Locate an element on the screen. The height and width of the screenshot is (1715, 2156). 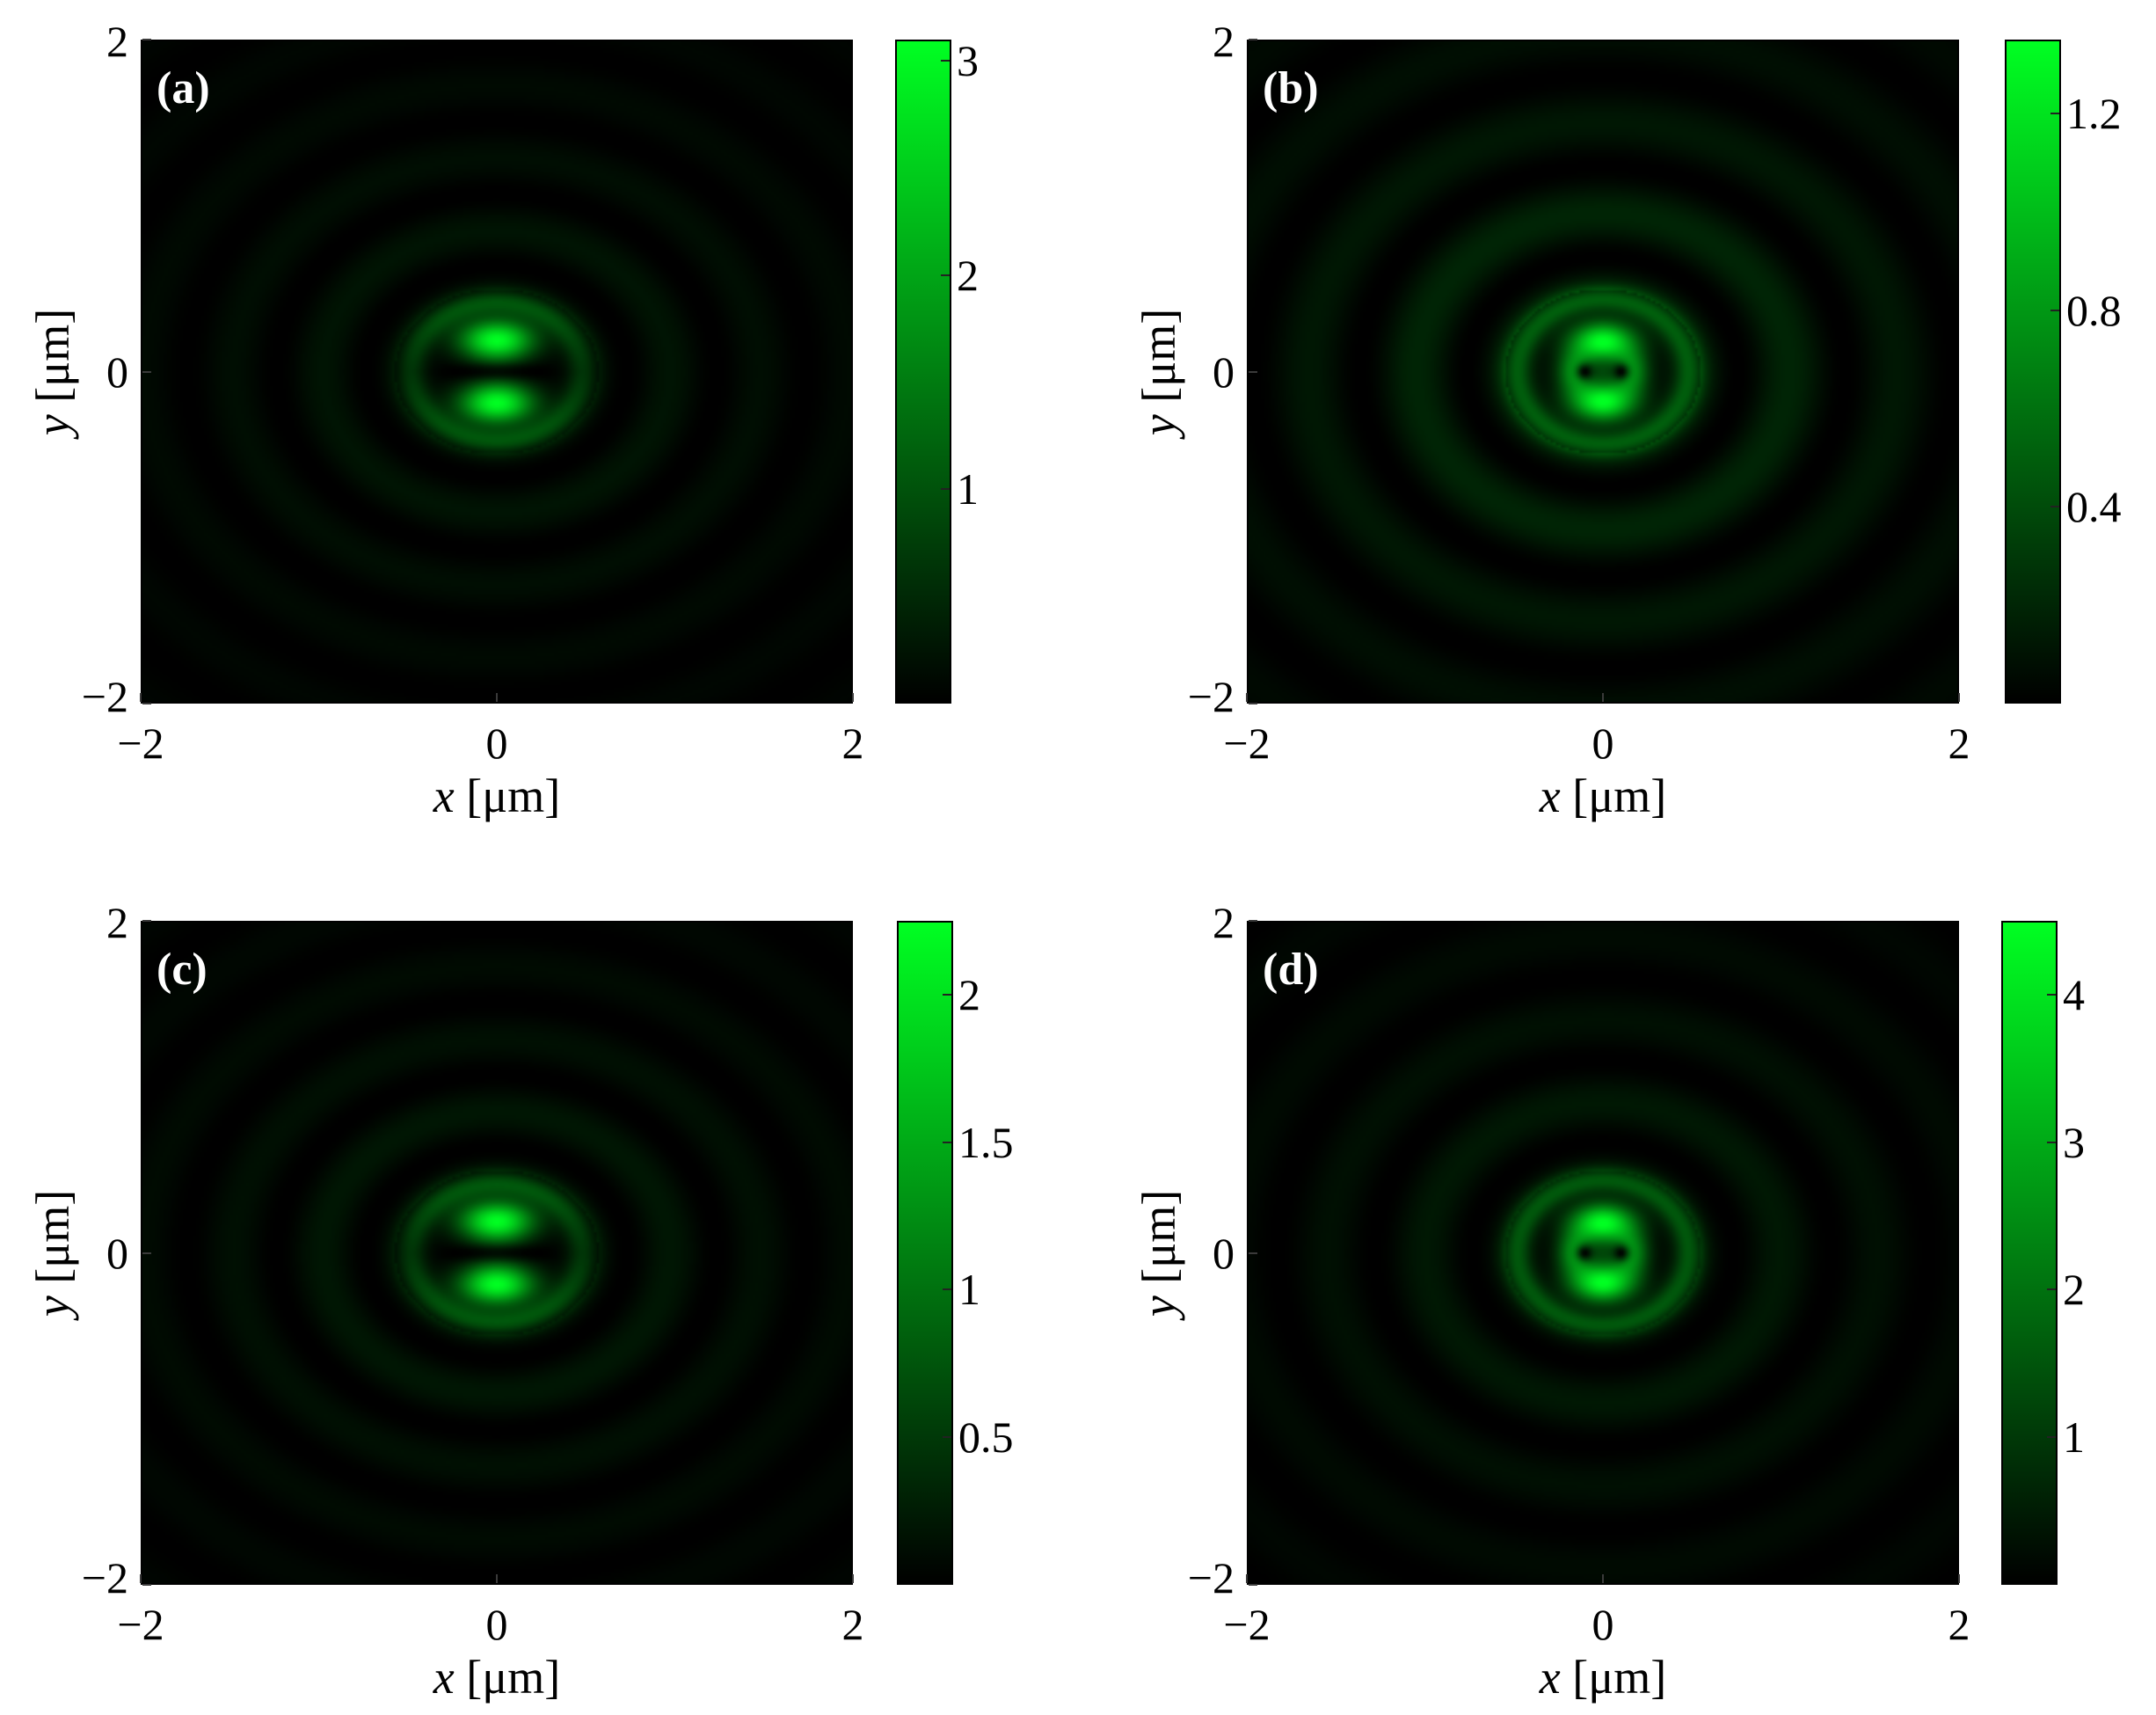
colorbar-tick-label: 1.5 is located at coordinates (986, 1142).